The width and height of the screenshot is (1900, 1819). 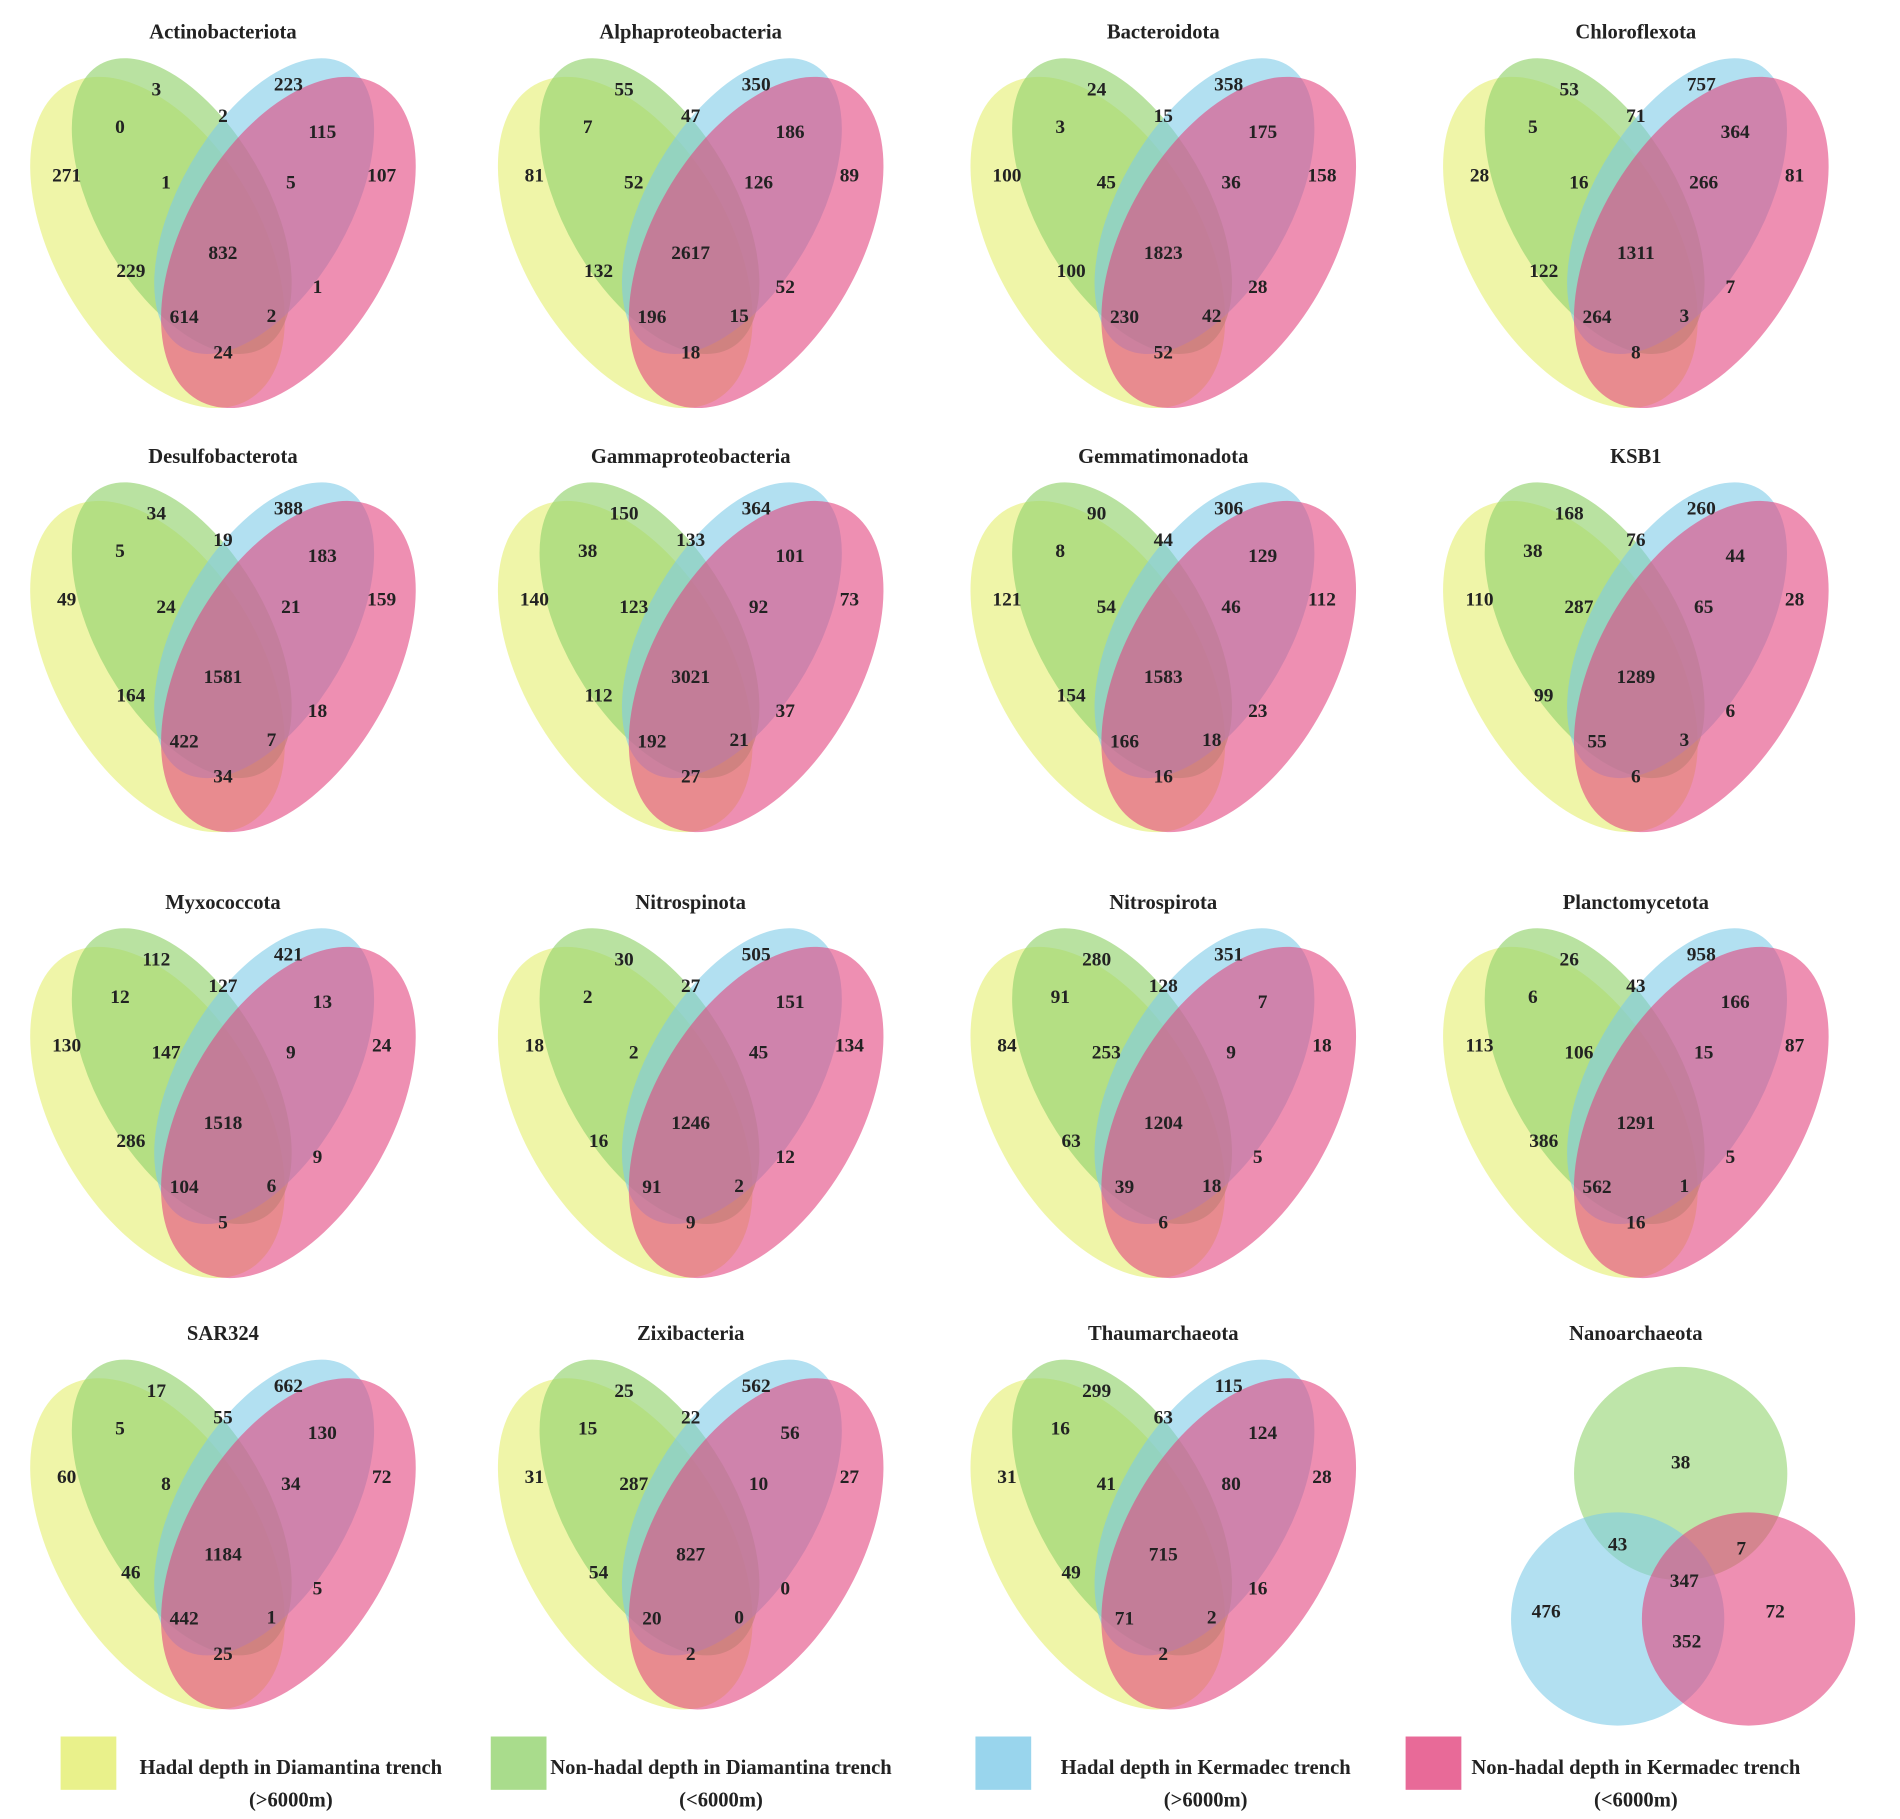 I want to click on panel-title: Gammaproteobacteria, so click(x=691, y=457).